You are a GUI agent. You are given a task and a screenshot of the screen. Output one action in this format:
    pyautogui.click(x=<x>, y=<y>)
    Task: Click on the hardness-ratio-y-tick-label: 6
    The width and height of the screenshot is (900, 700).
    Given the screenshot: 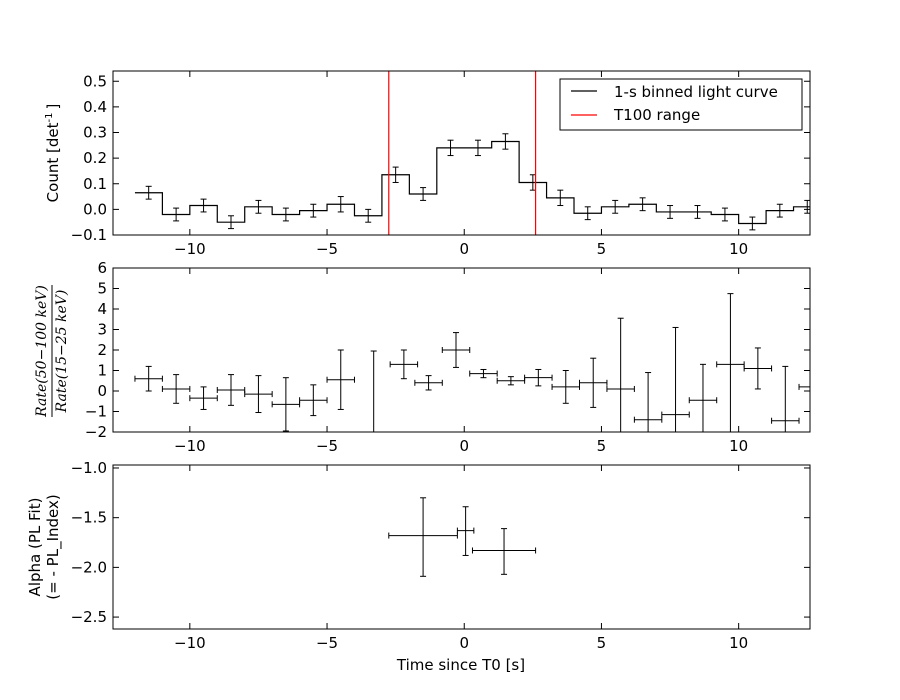 What is the action you would take?
    pyautogui.click(x=102, y=268)
    